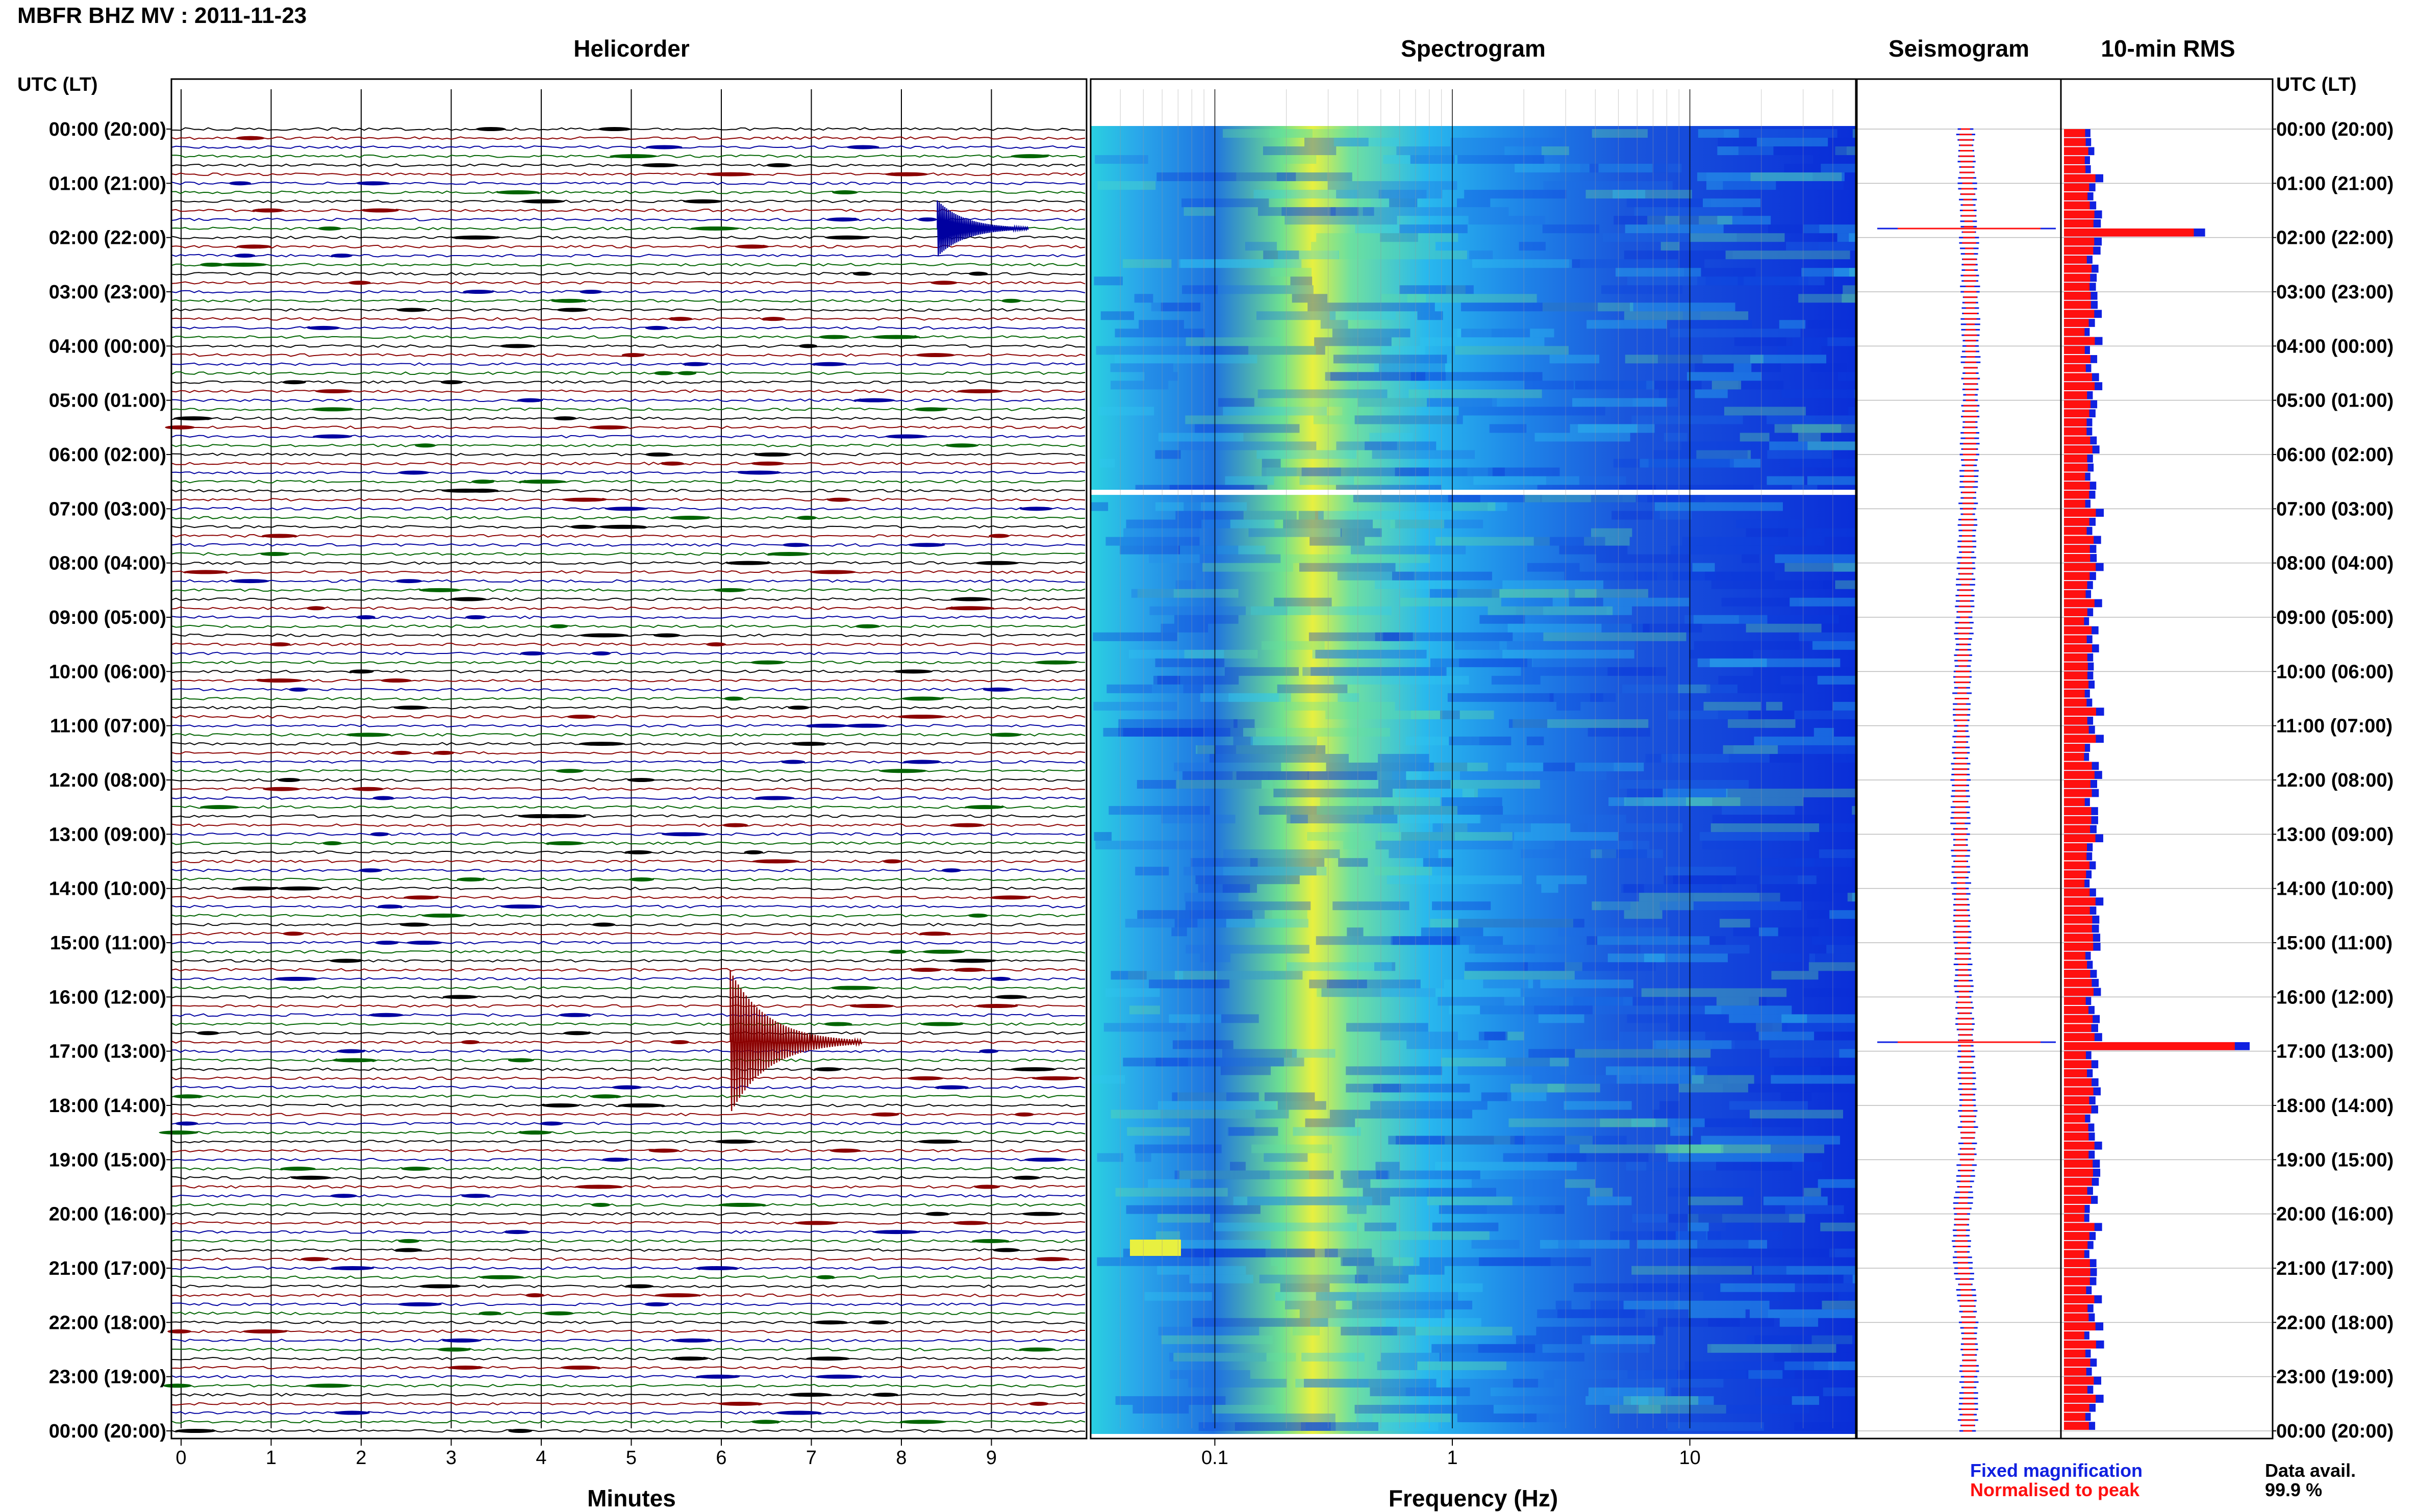  What do you see at coordinates (108, 1431) in the screenshot?
I see `time-label-left: 00:00 (20:00)` at bounding box center [108, 1431].